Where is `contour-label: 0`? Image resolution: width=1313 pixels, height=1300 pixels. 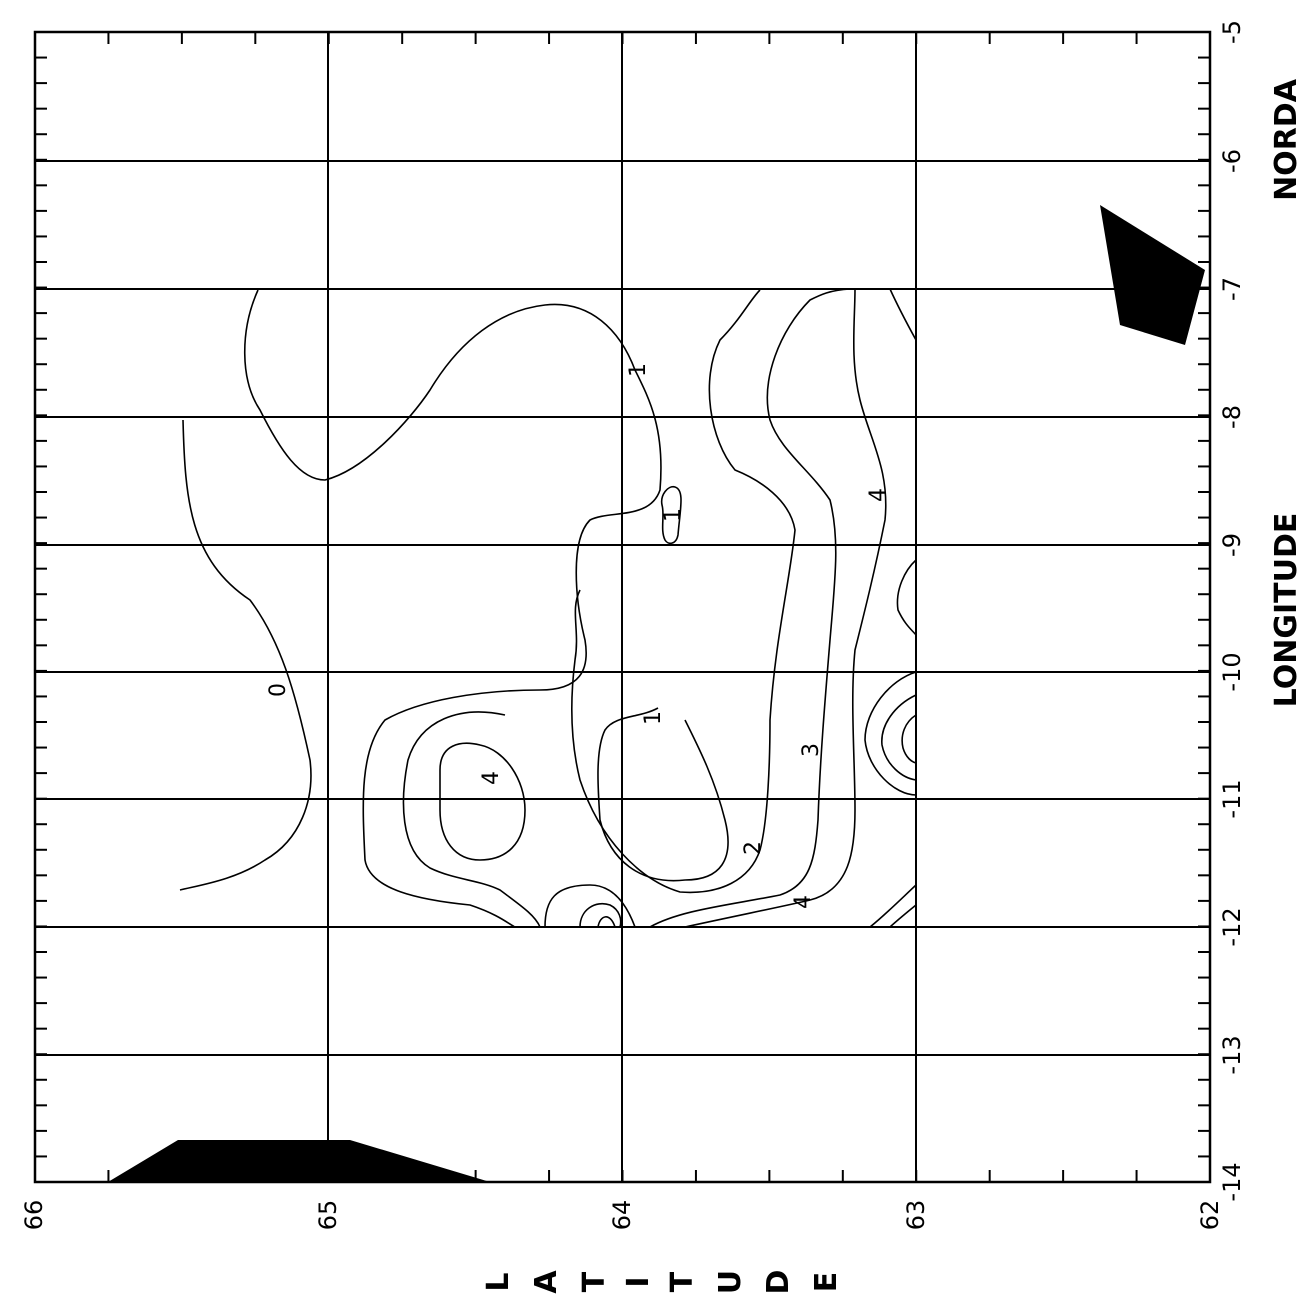 contour-label: 0 is located at coordinates (278, 690).